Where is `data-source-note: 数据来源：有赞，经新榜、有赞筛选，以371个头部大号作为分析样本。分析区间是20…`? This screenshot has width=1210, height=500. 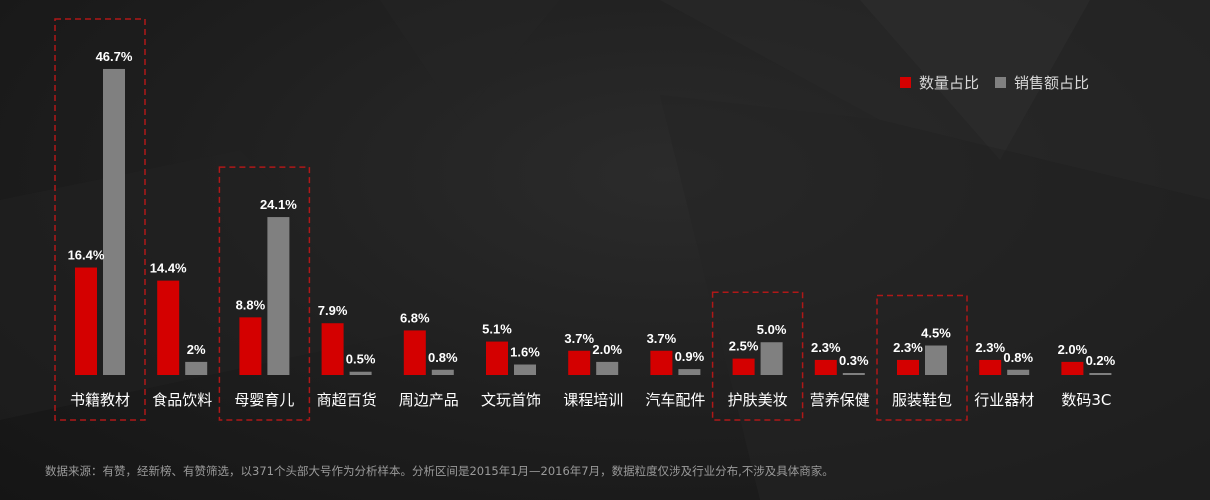
data-source-note: 数据来源：有赞，经新榜、有赞筛选，以371个头部大号作为分析样本。分析区间是20… is located at coordinates (439, 471).